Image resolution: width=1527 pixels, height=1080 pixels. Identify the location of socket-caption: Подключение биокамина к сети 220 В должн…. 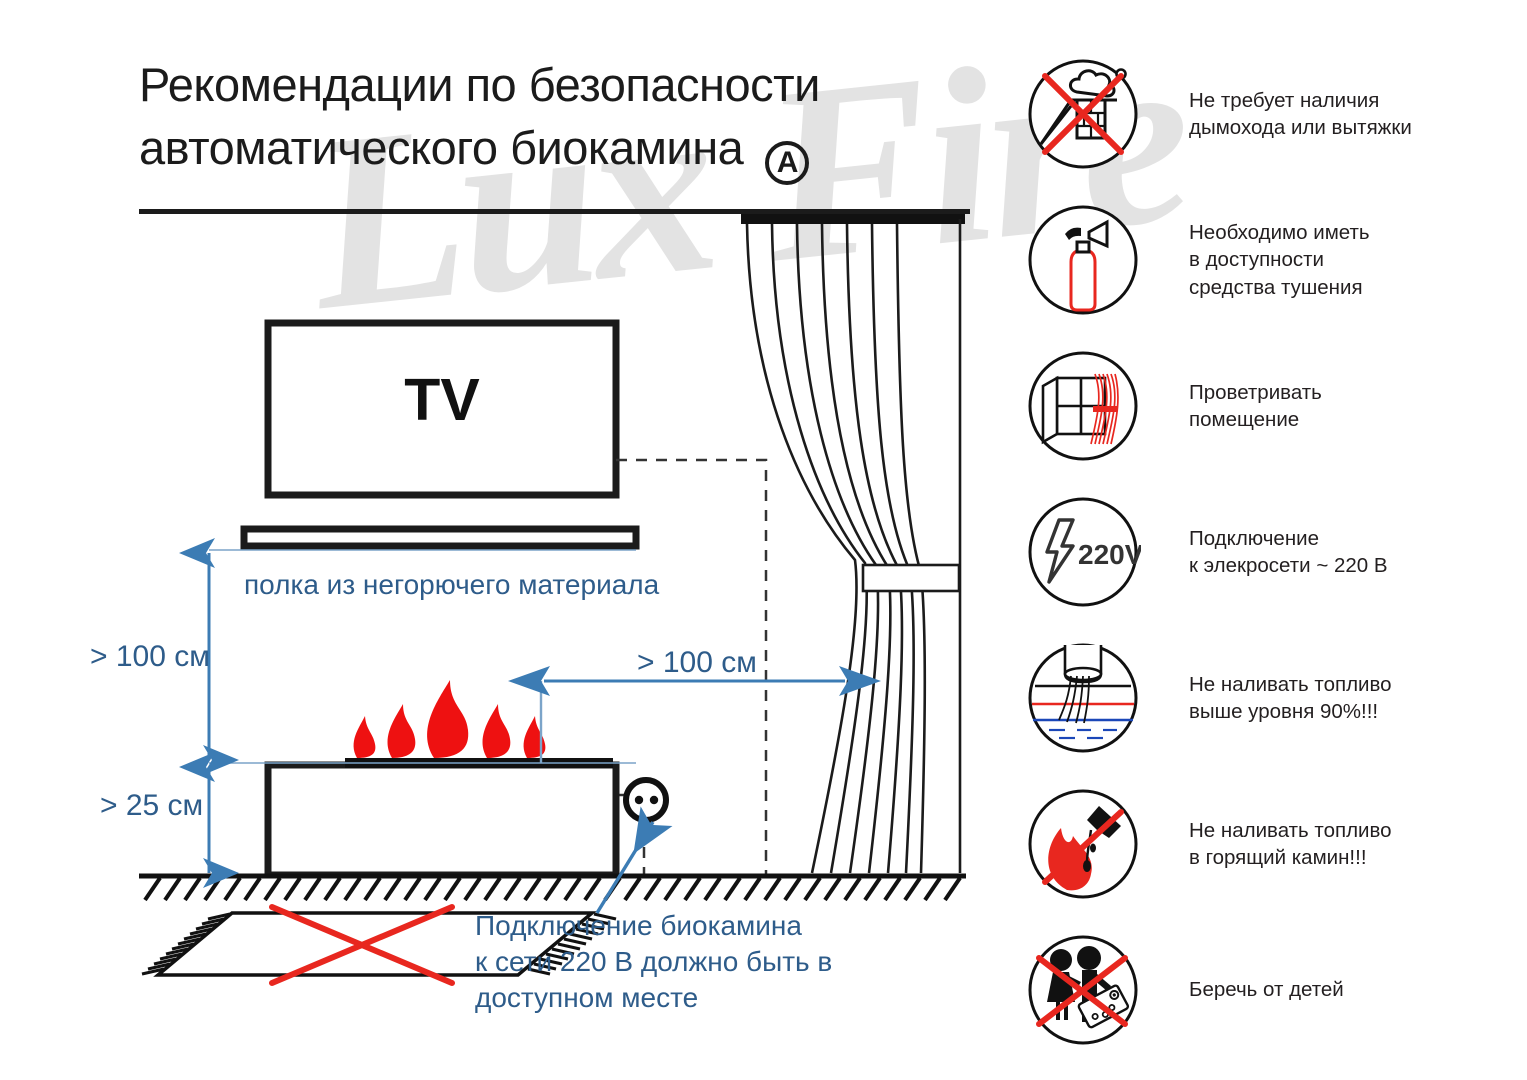
(653, 909).